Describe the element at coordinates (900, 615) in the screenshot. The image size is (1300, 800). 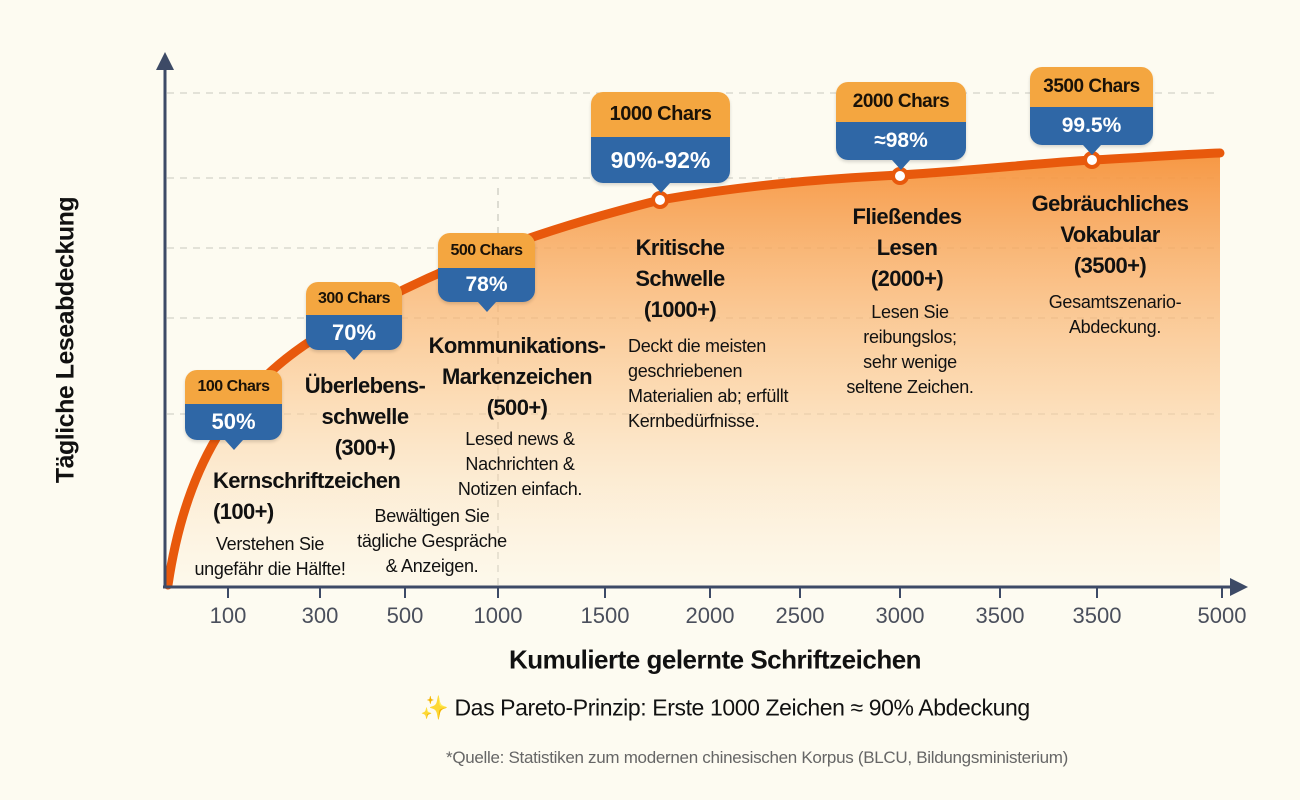
I see `x-tick-label: 3000` at that location.